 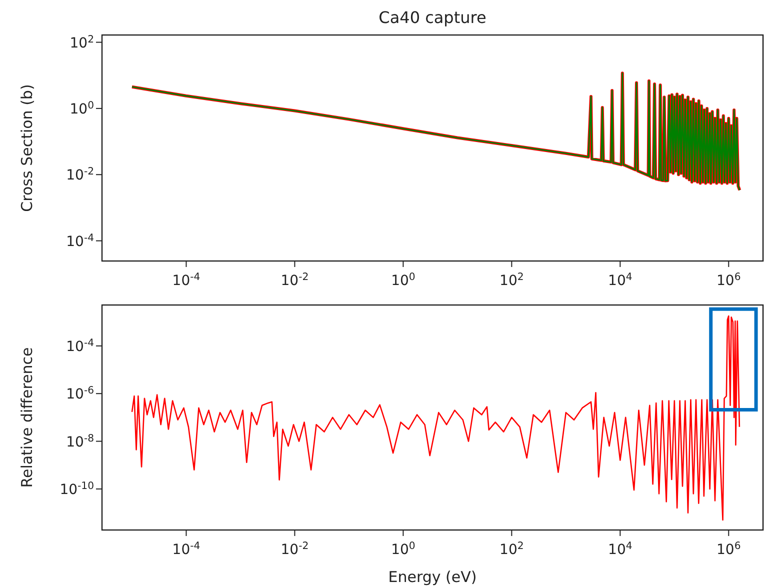 I want to click on chart-title: Ca40 capture, so click(x=432, y=17).